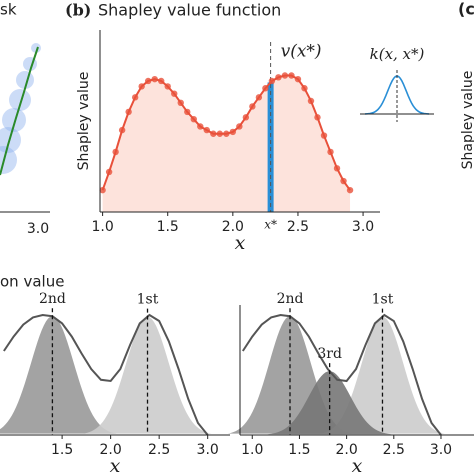 The image size is (474, 474). What do you see at coordinates (32, 282) in the screenshot?
I see `panel-title: on value` at bounding box center [32, 282].